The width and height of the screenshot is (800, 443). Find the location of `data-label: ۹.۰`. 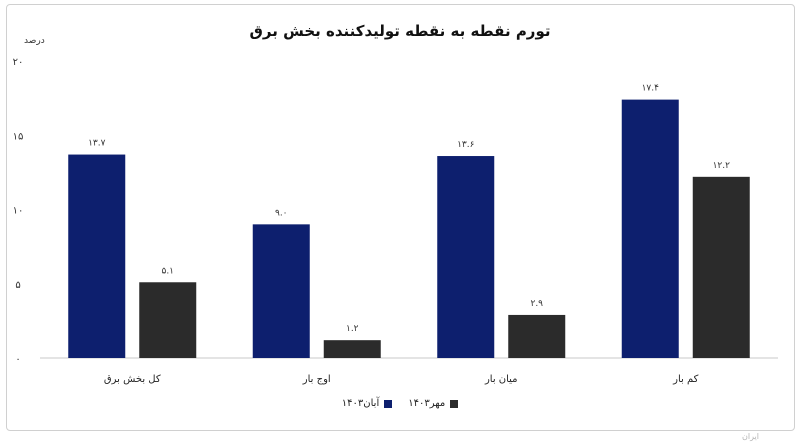

data-label: ۹.۰ is located at coordinates (281, 213).